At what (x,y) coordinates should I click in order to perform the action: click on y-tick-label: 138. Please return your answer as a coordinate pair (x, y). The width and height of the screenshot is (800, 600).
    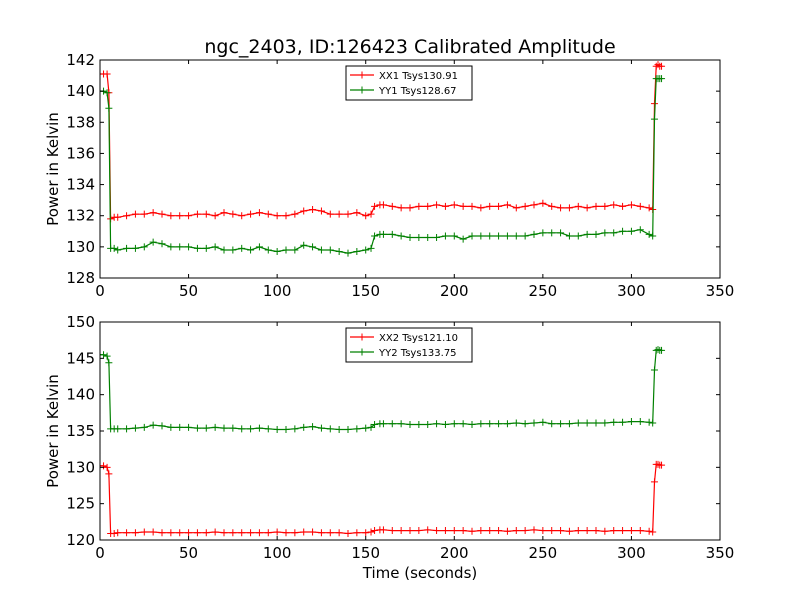
    Looking at the image, I should click on (80, 122).